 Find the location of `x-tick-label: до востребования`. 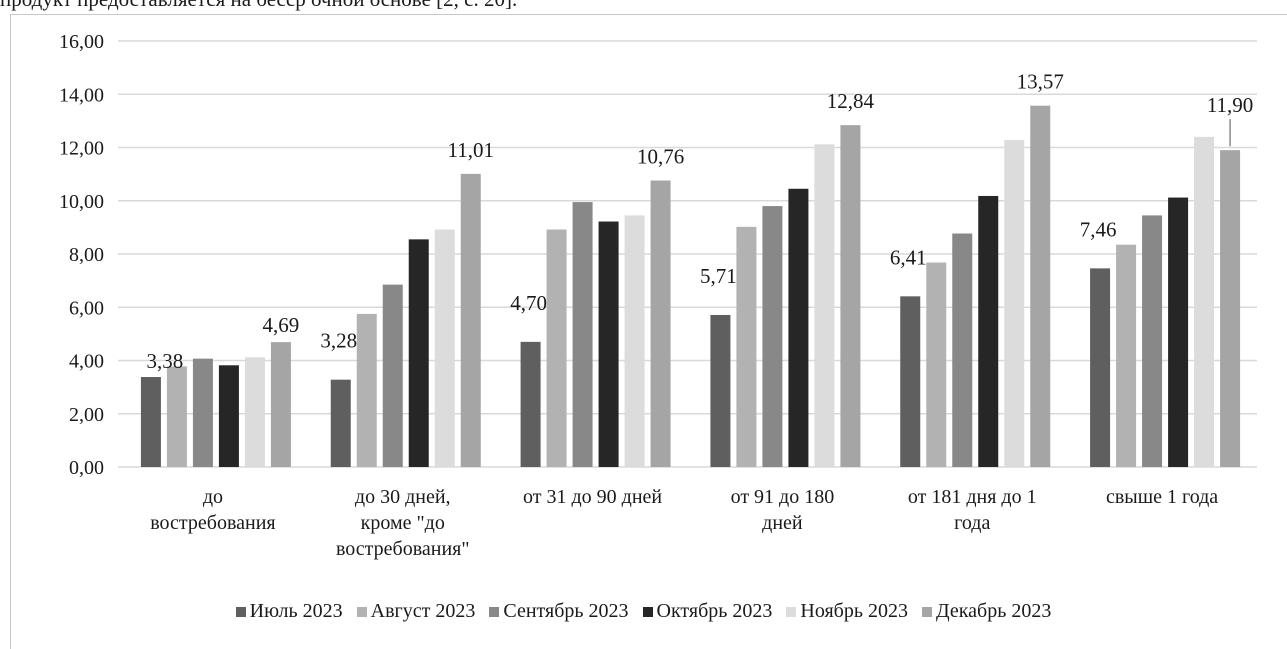

x-tick-label: до востребования is located at coordinates (212, 510).